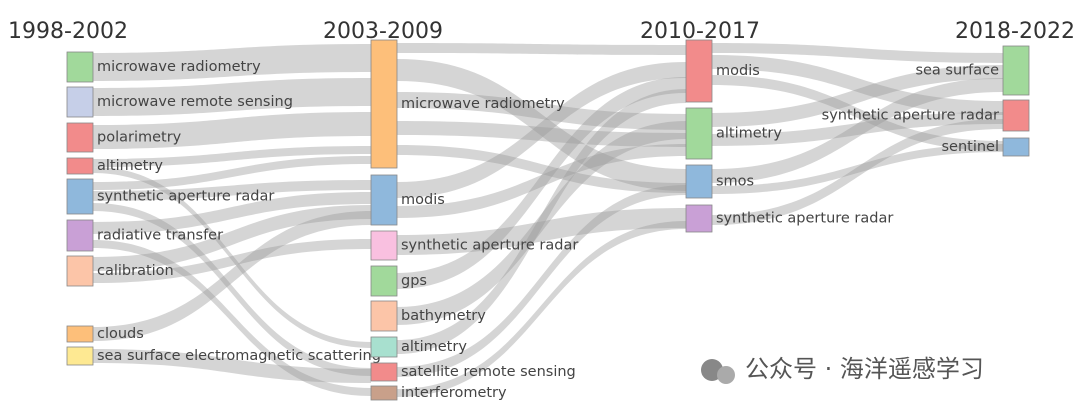 Image resolution: width=1080 pixels, height=412 pixels. I want to click on watermark-text: 公众号 · 海洋遥感学习, so click(864, 369).